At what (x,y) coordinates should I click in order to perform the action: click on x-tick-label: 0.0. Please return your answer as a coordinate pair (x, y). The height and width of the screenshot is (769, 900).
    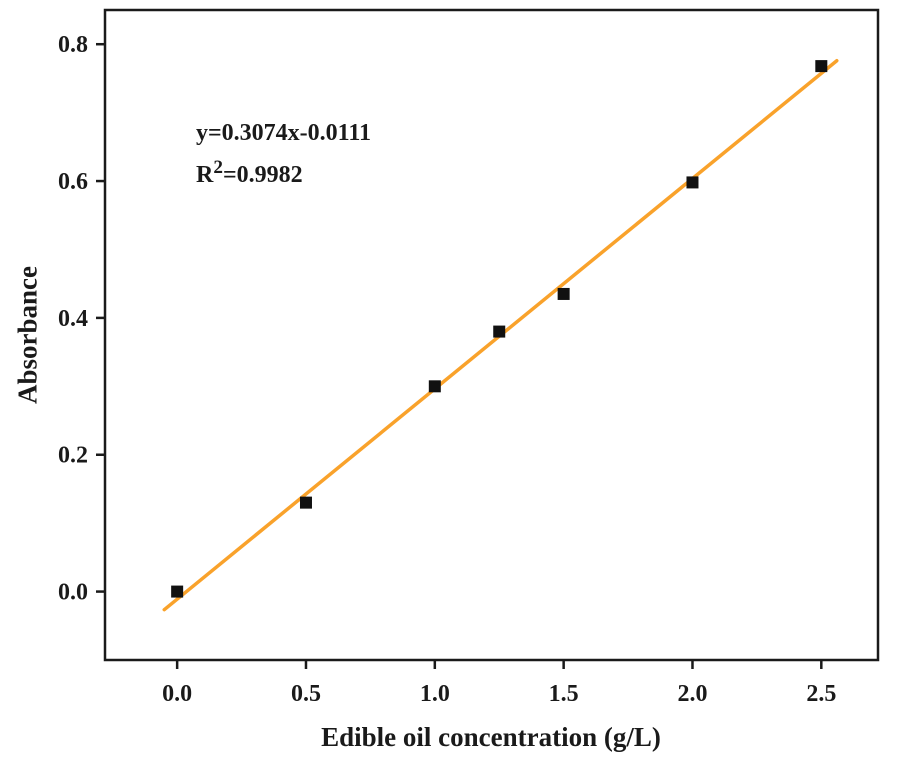
    Looking at the image, I should click on (177, 694).